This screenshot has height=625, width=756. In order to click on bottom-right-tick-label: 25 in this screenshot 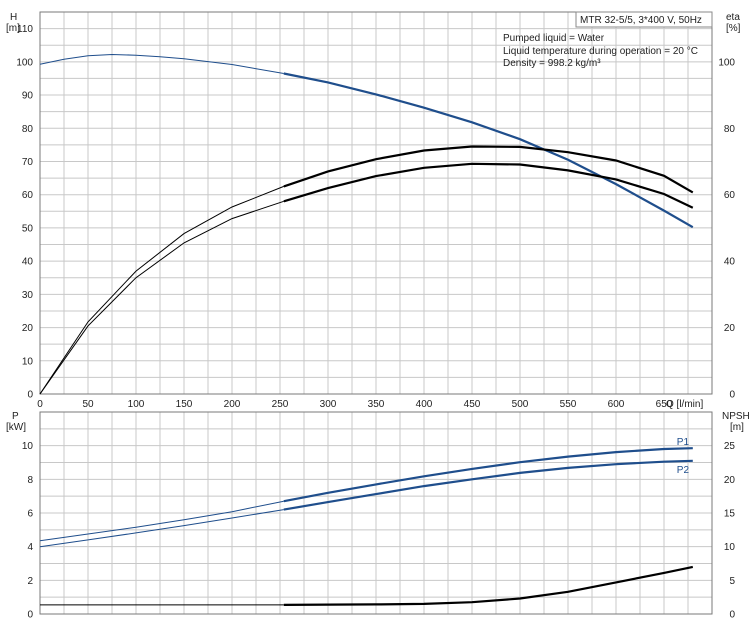, I will do `click(730, 446)`.